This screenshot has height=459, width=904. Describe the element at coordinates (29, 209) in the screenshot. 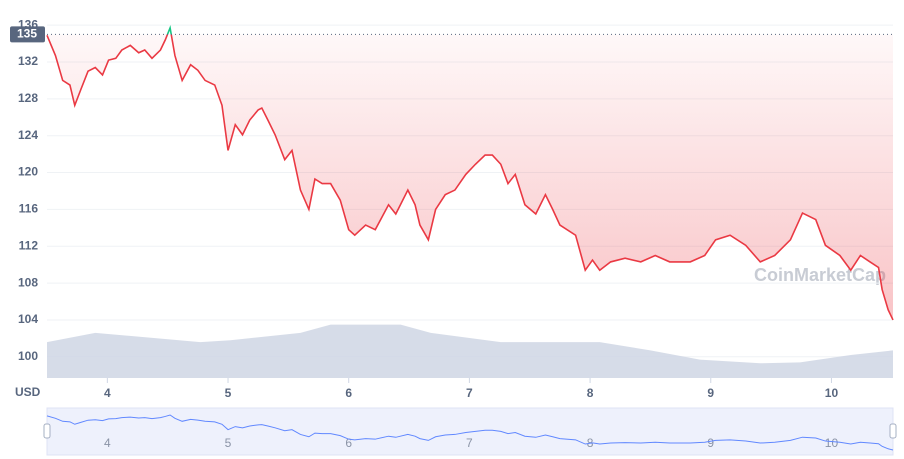

I see `y-tick-label: 116` at that location.